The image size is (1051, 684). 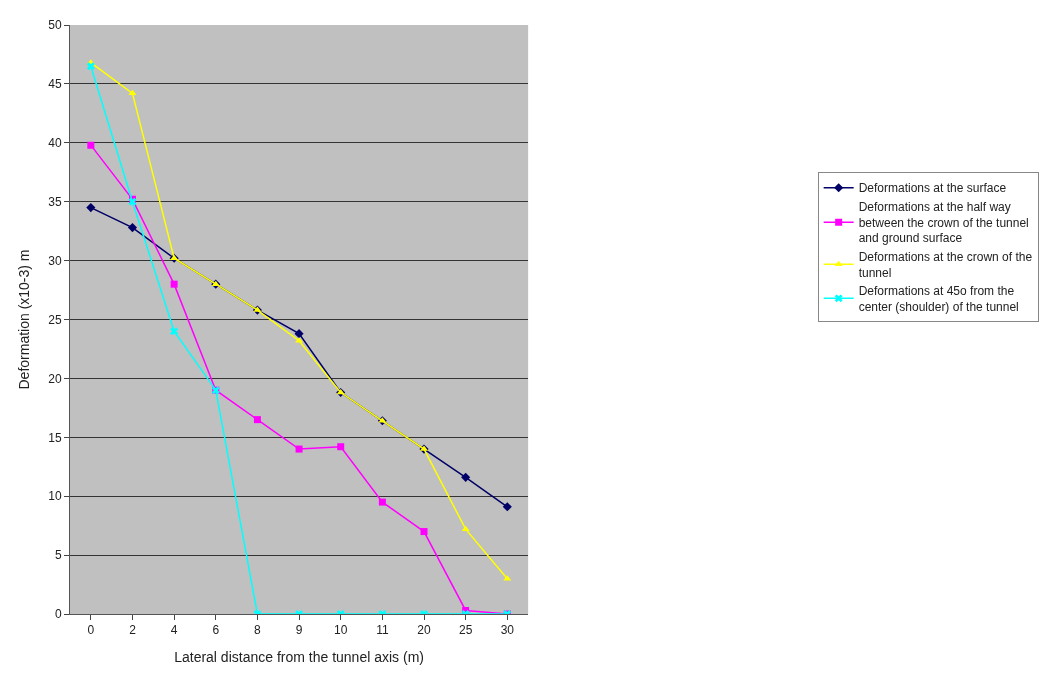 What do you see at coordinates (938, 299) in the screenshot?
I see `legend-label: Deformations at 45o from the center (shoulder) of the tunnel` at bounding box center [938, 299].